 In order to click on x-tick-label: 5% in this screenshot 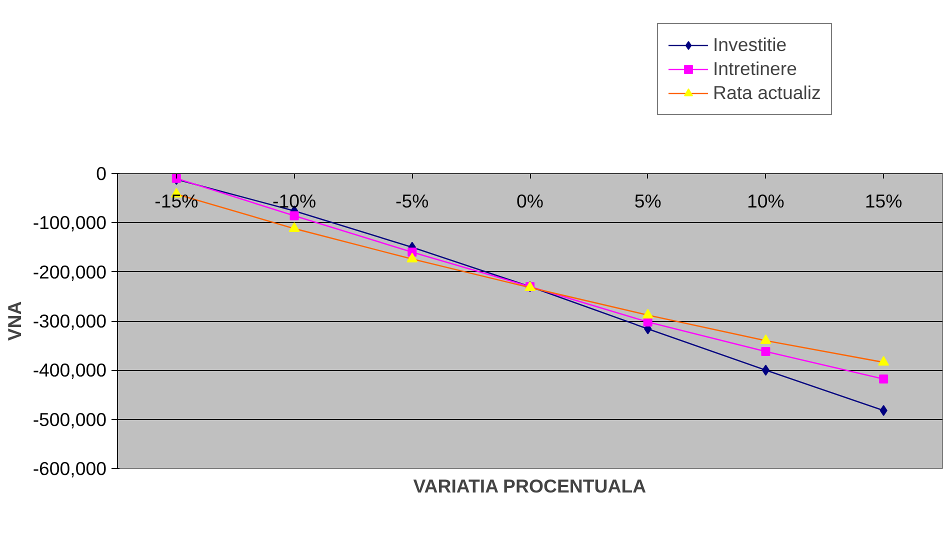, I will do `click(648, 201)`.